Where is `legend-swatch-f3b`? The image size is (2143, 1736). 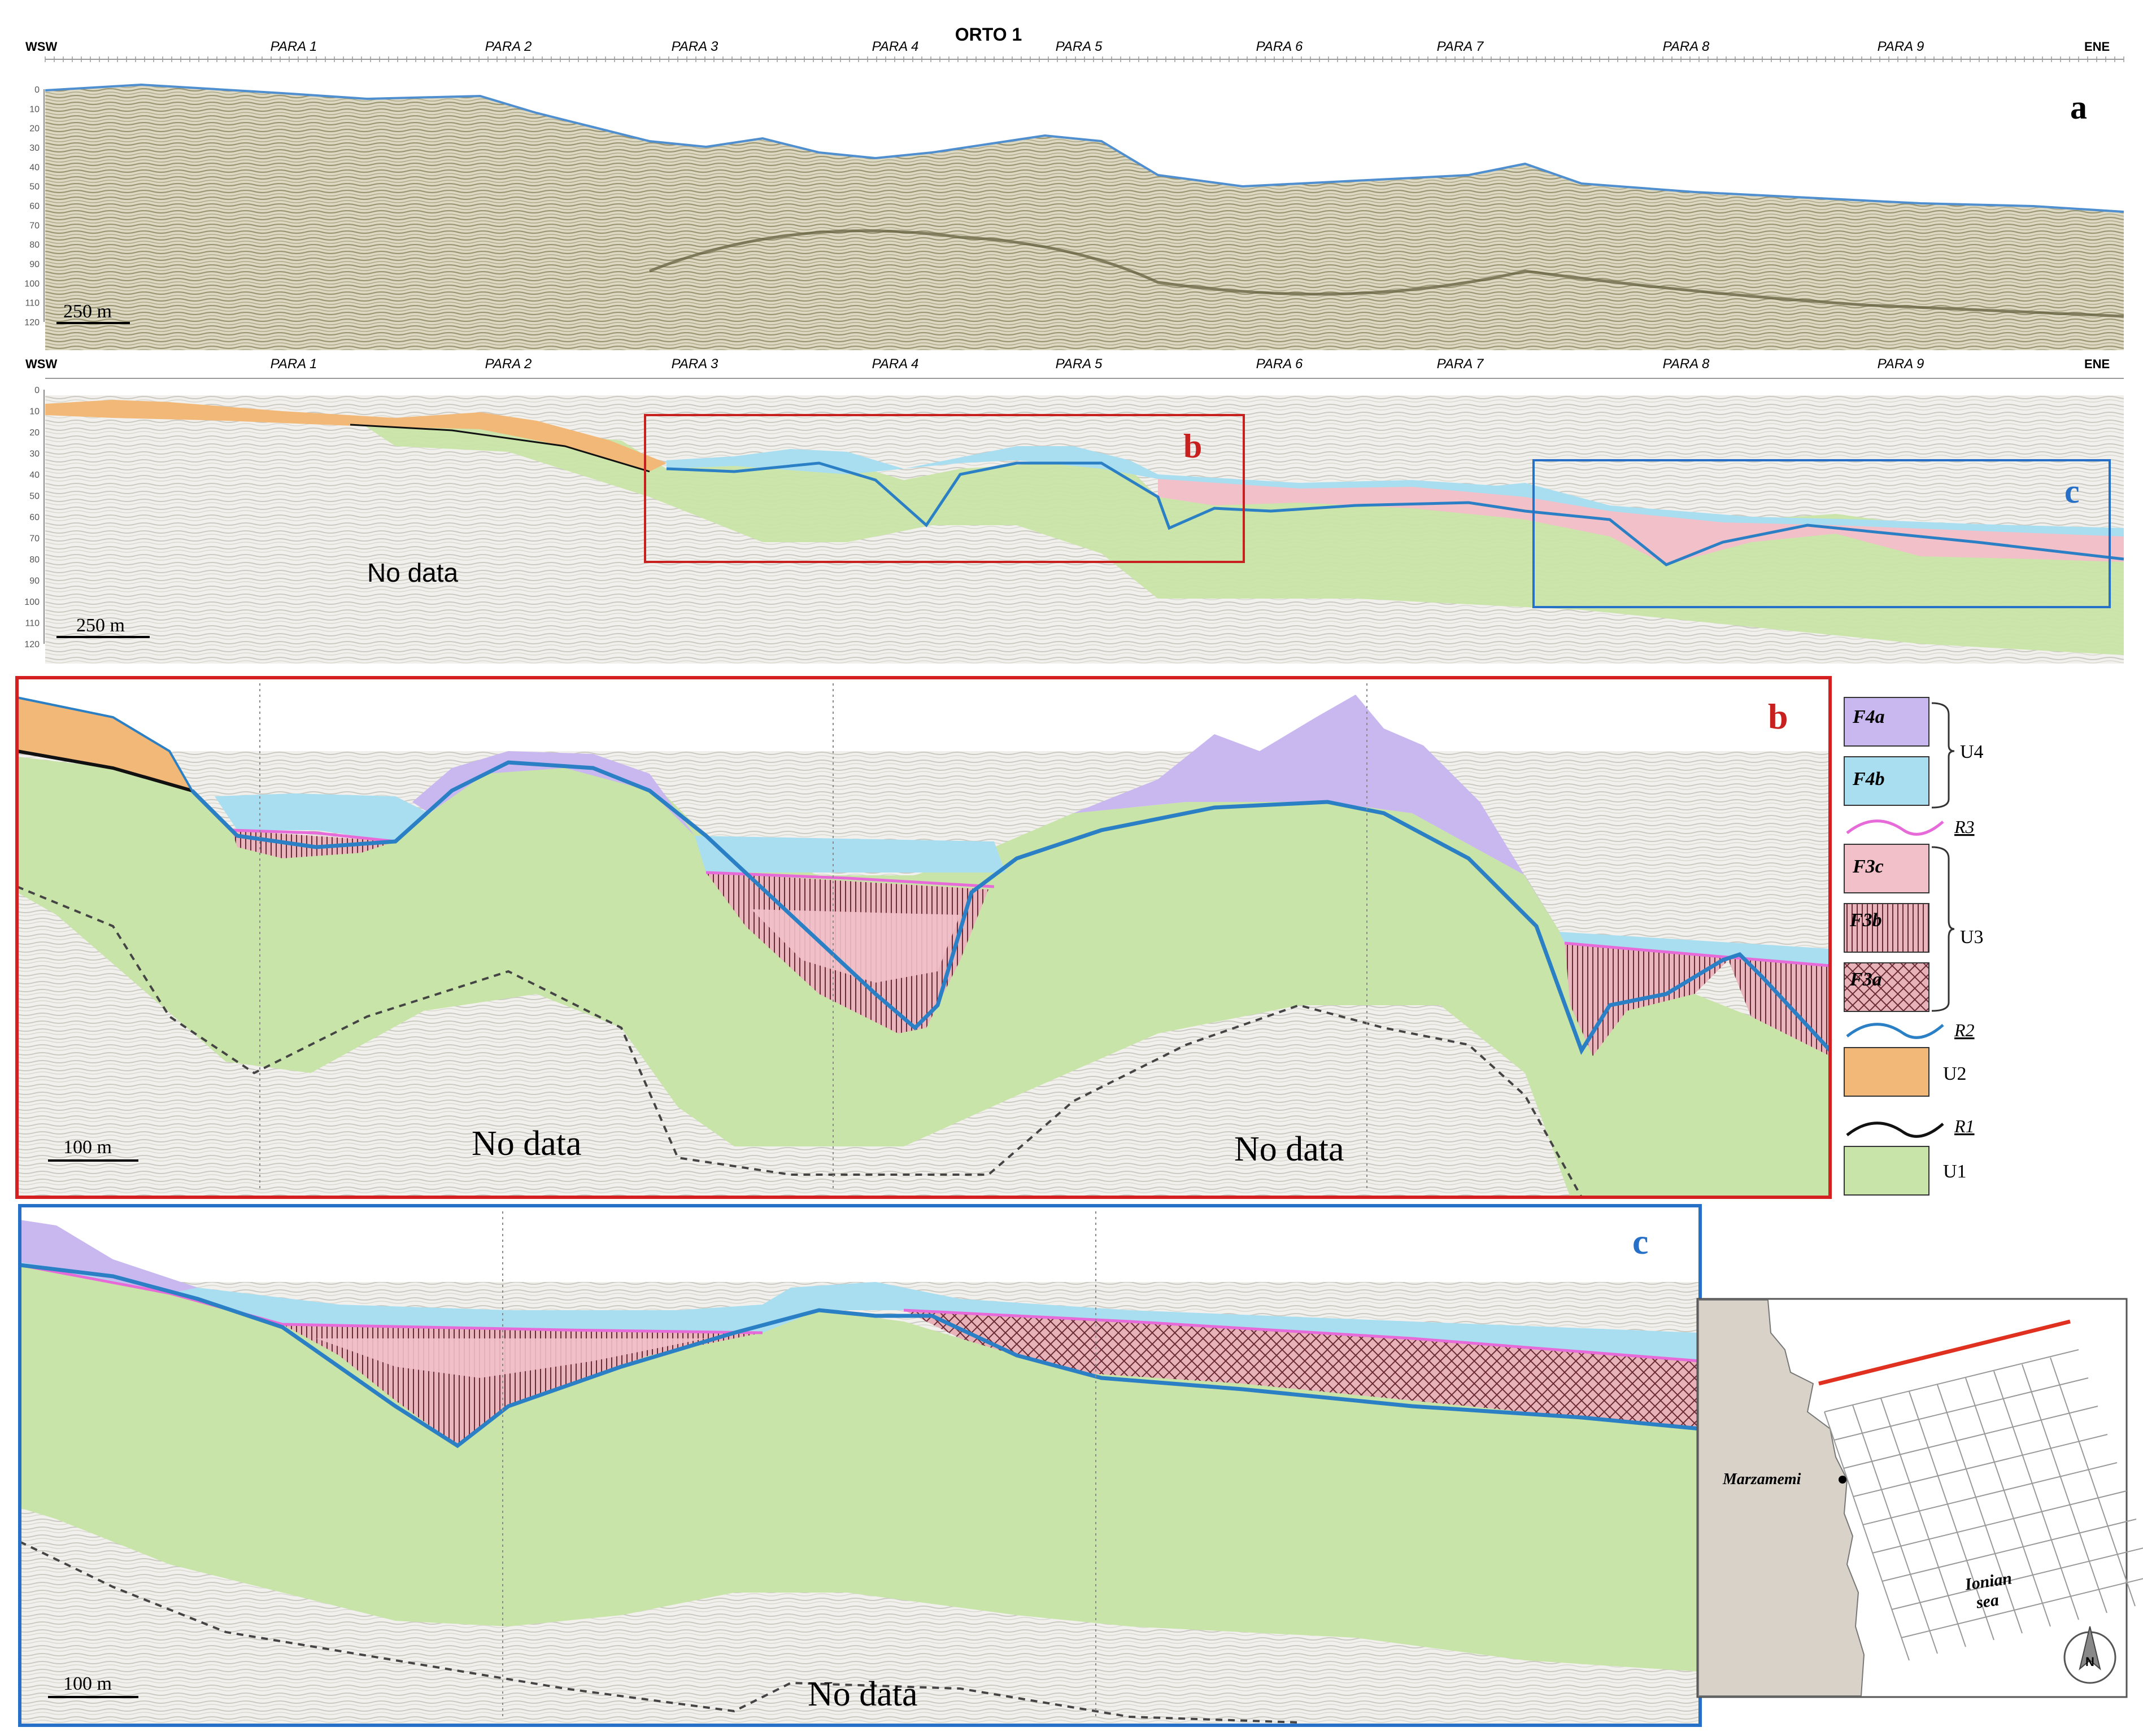 legend-swatch-f3b is located at coordinates (1887, 928).